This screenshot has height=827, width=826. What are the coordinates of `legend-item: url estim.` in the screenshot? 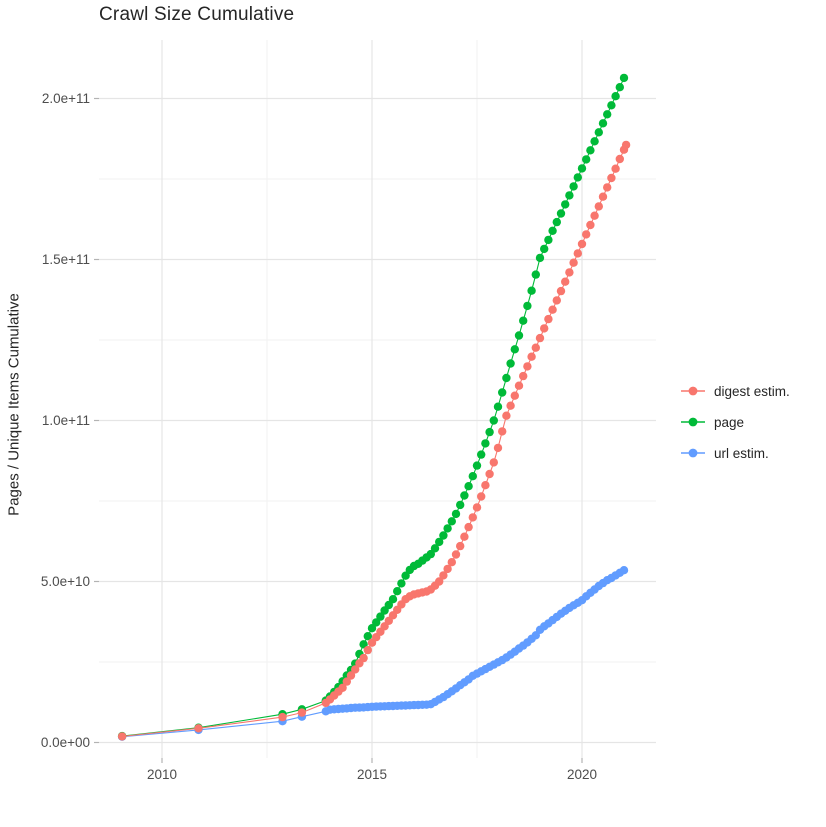 It's located at (735, 453).